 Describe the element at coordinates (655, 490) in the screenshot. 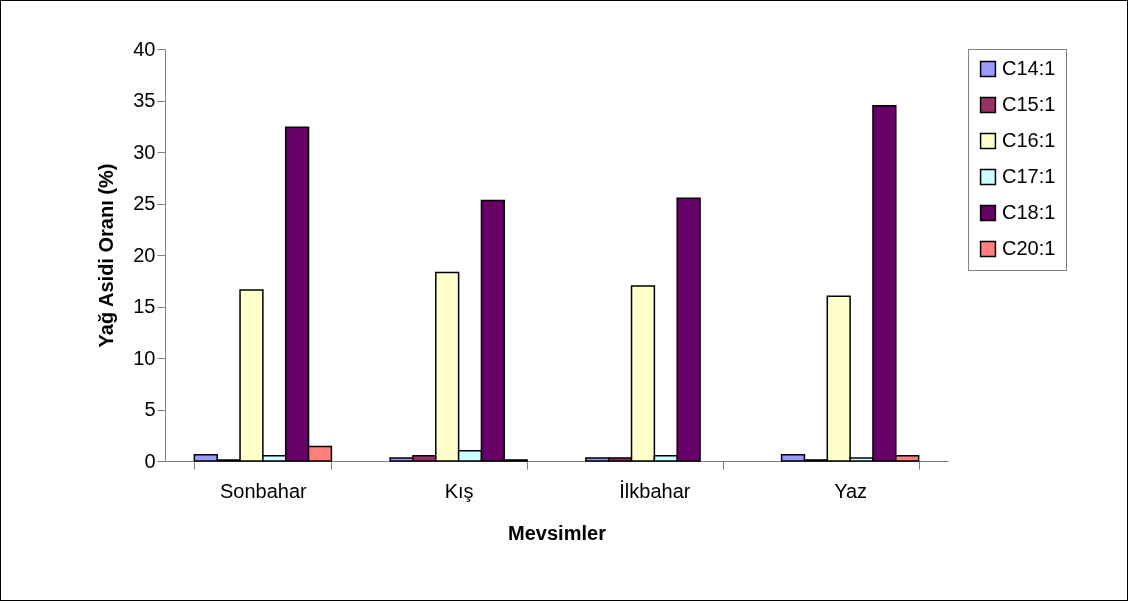

I see `x-tick-label: İlkbahar` at that location.